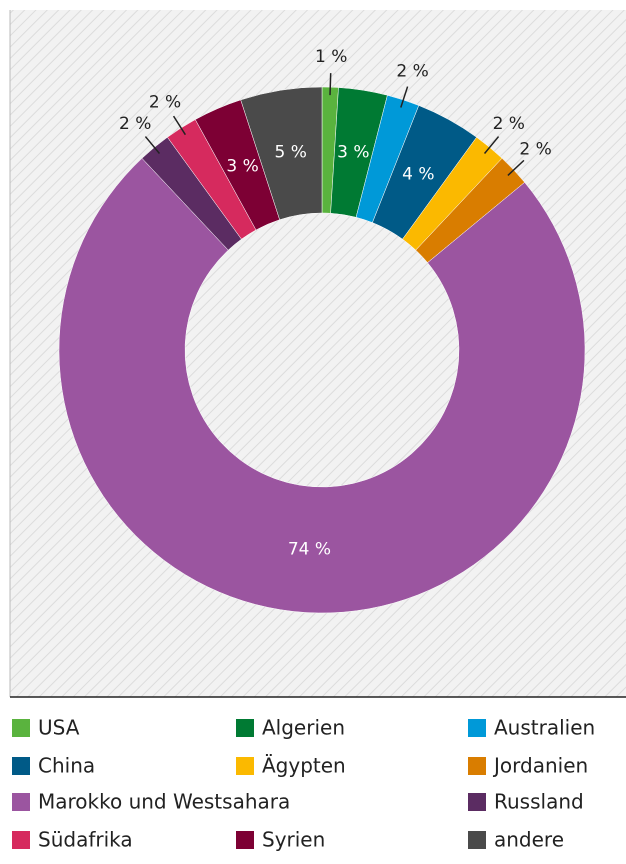 The height and width of the screenshot is (864, 626). What do you see at coordinates (303, 728) in the screenshot?
I see `legend-label: Algerien` at bounding box center [303, 728].